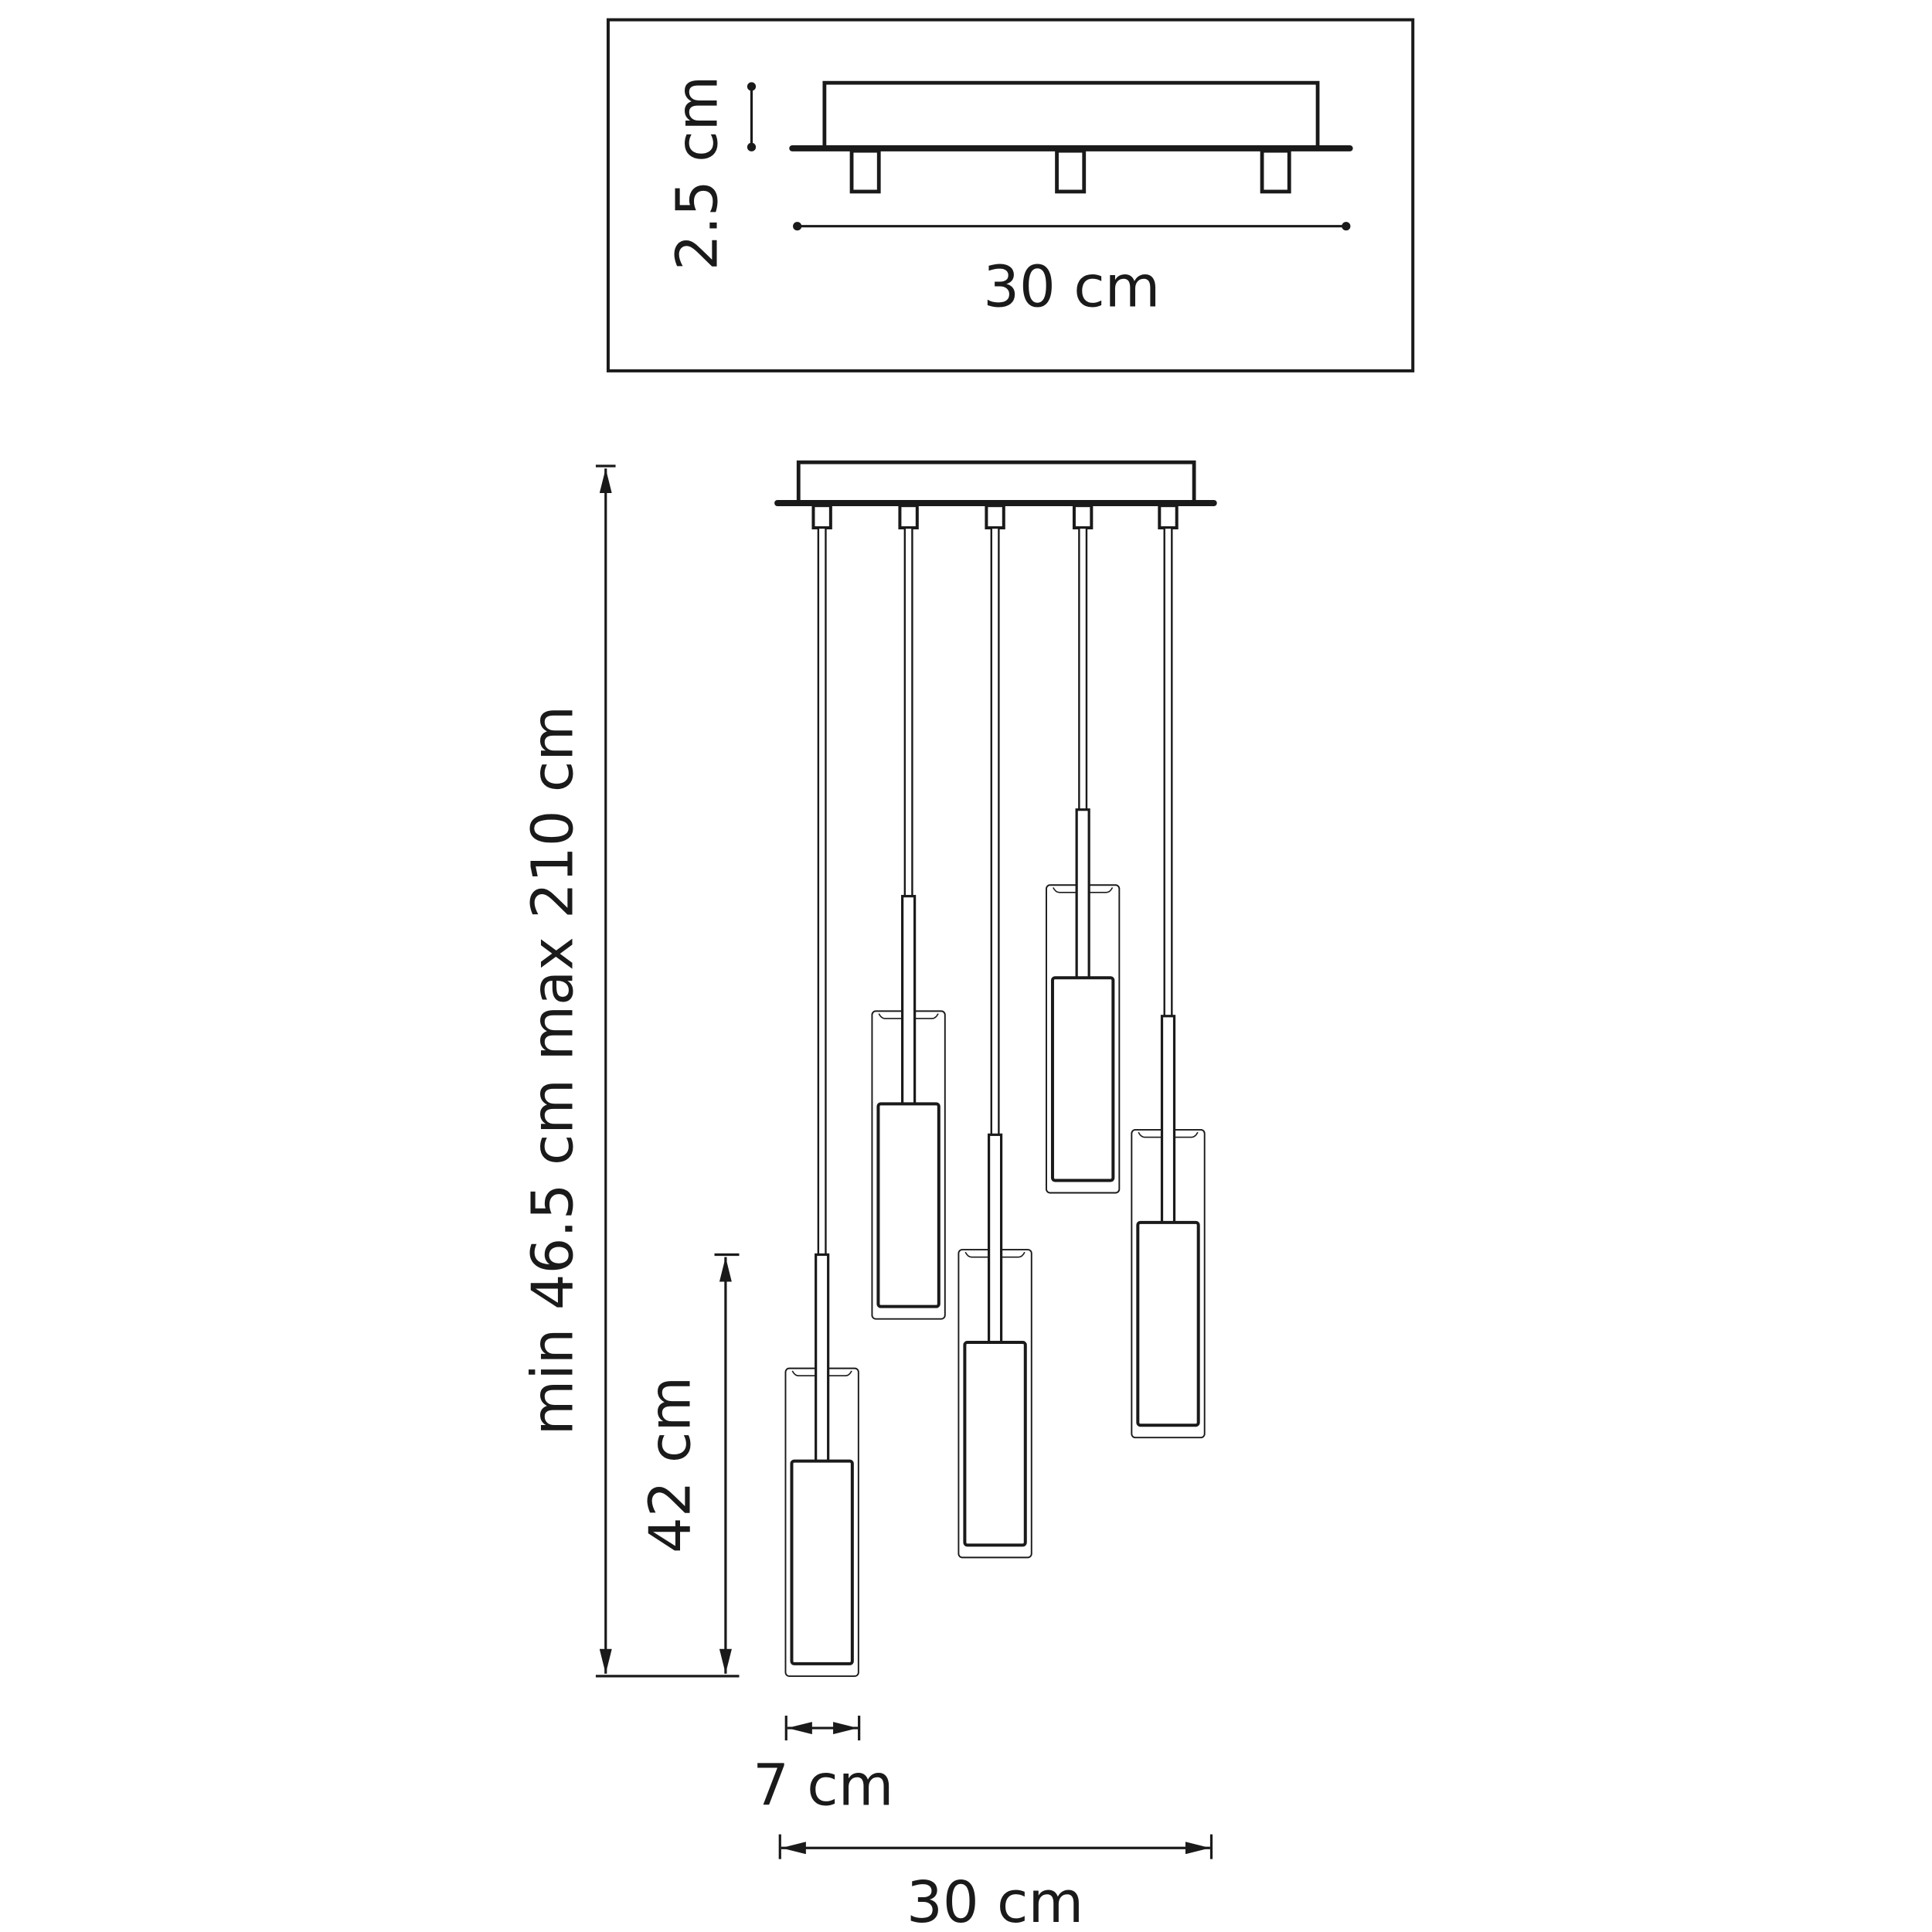 Image resolution: width=1932 pixels, height=1932 pixels. I want to click on shade-height-label: 42 cm, so click(671, 1464).